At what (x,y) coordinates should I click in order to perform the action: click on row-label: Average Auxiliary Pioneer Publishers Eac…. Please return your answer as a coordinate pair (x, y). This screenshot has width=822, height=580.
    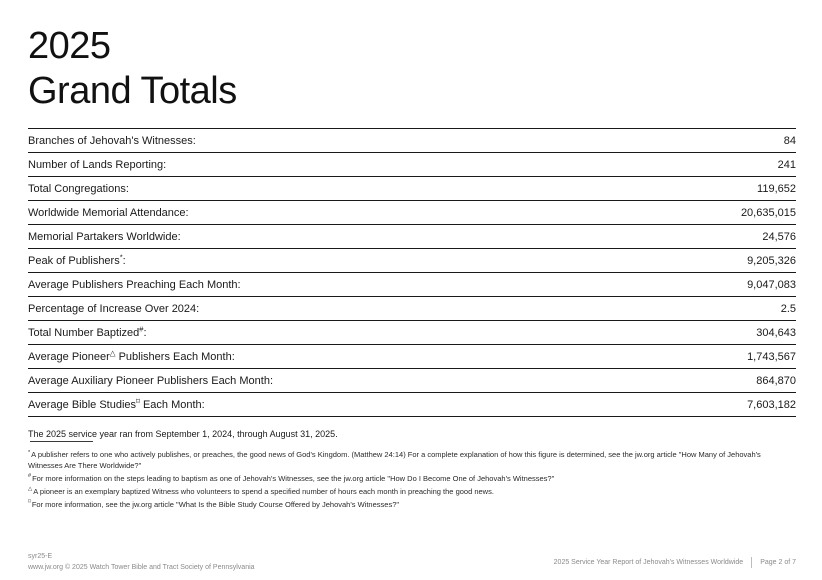
    Looking at the image, I should click on (150, 380).